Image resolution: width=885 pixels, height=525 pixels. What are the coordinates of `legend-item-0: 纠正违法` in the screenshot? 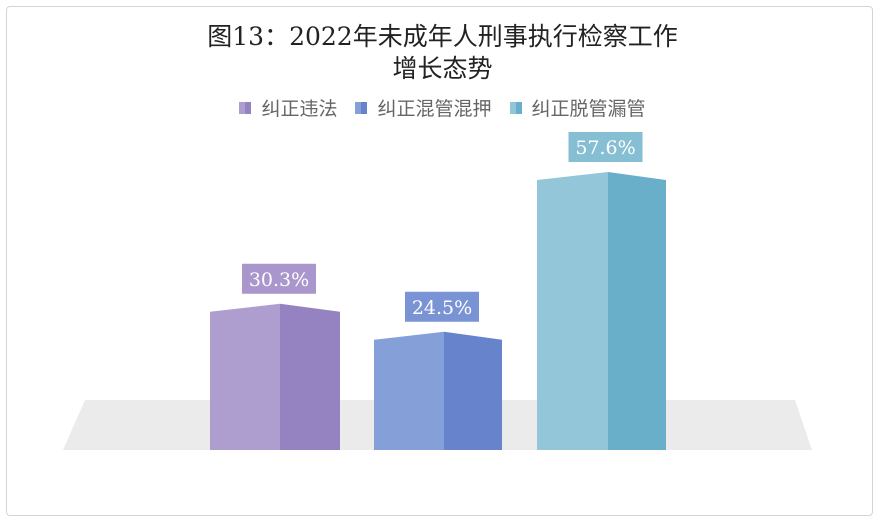 It's located at (288, 107).